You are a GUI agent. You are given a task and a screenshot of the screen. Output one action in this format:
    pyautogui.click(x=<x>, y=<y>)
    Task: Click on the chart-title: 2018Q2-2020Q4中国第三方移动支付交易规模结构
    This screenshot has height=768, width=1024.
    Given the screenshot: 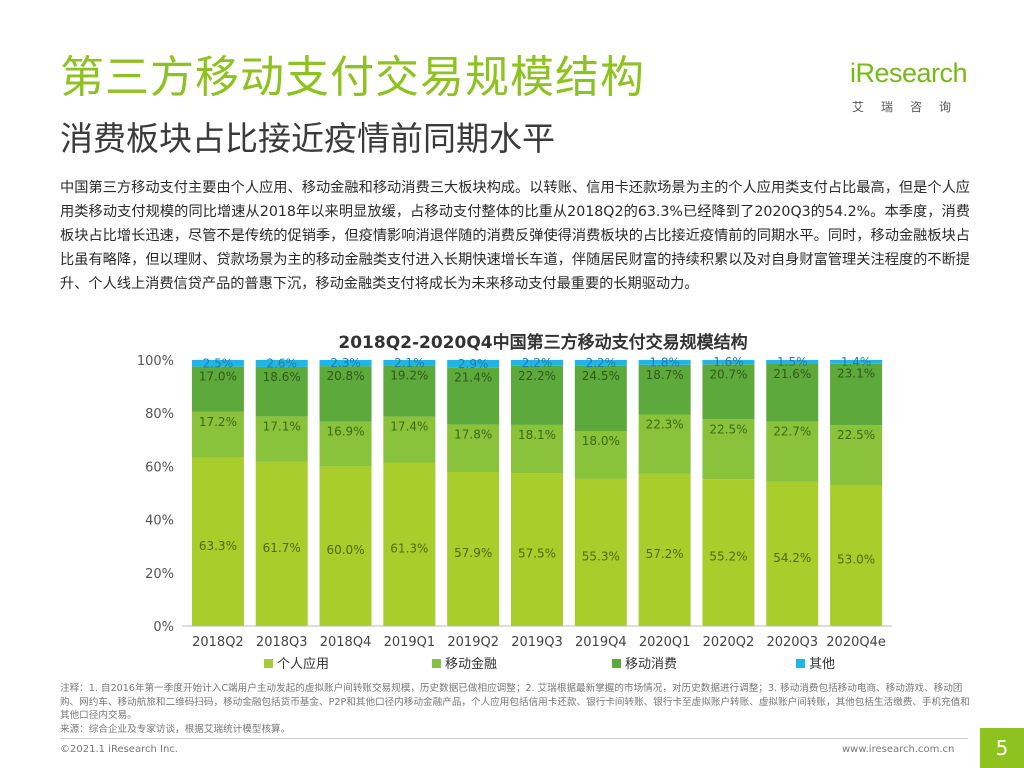 What is the action you would take?
    pyautogui.click(x=542, y=342)
    